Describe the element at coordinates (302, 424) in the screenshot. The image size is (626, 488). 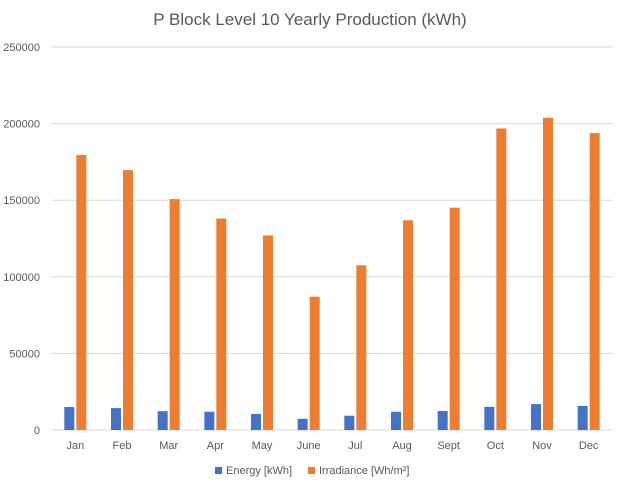
I see `bar-energy-june` at that location.